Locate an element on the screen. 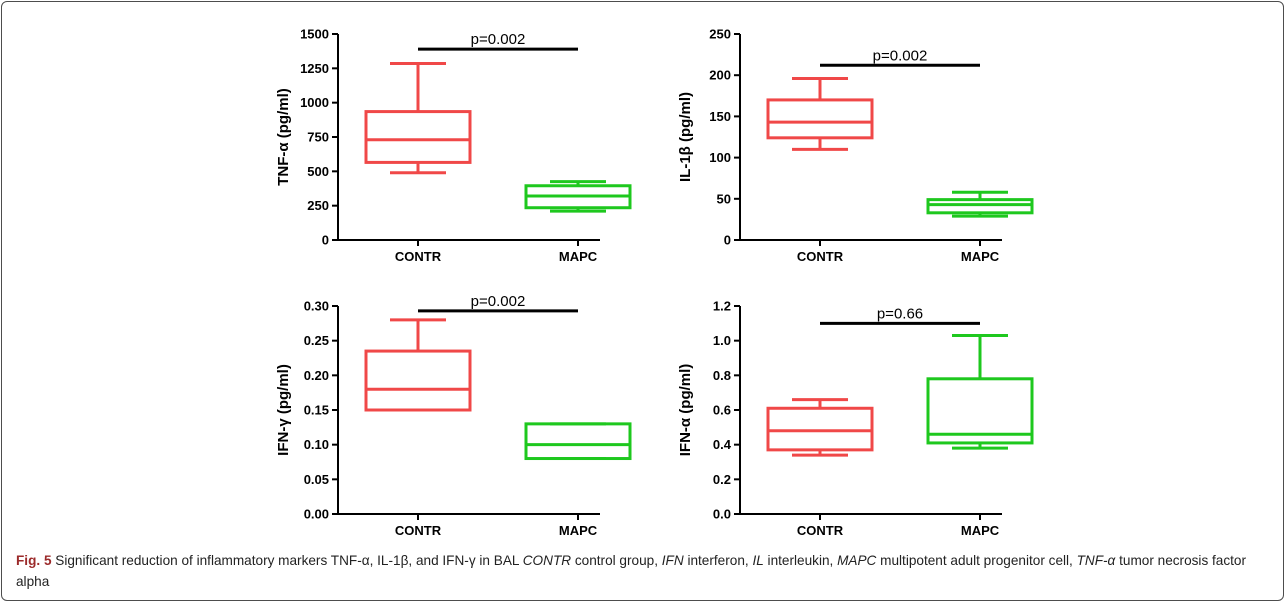 The image size is (1287, 603). y-tick-label: 50 is located at coordinates (724, 198).